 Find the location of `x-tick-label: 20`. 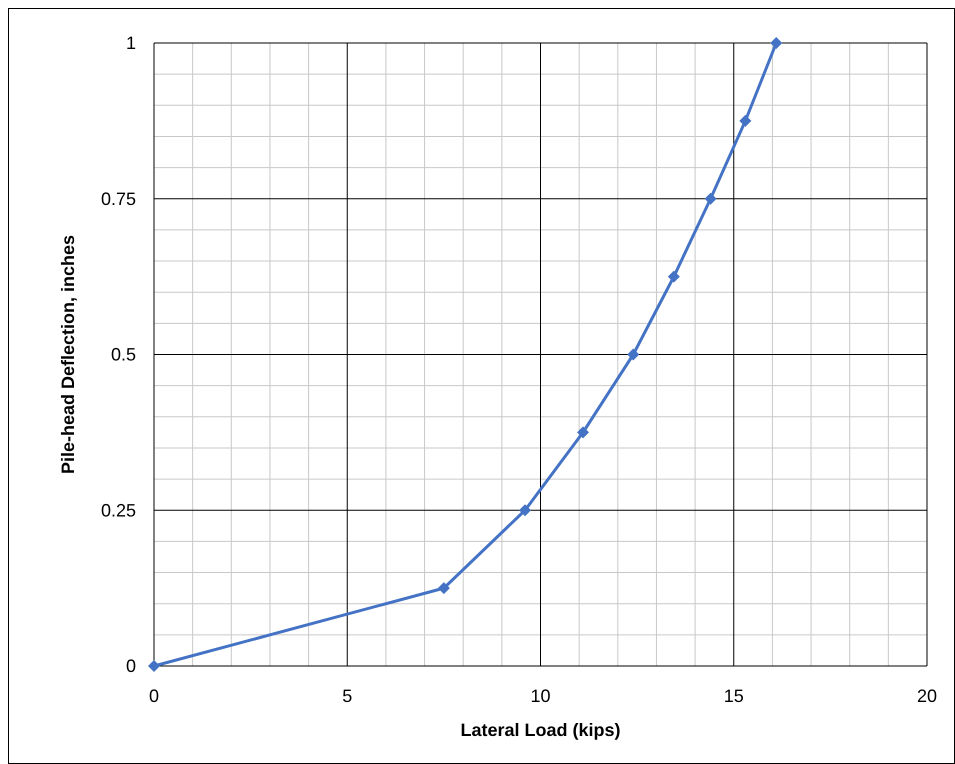

x-tick-label: 20 is located at coordinates (927, 696).